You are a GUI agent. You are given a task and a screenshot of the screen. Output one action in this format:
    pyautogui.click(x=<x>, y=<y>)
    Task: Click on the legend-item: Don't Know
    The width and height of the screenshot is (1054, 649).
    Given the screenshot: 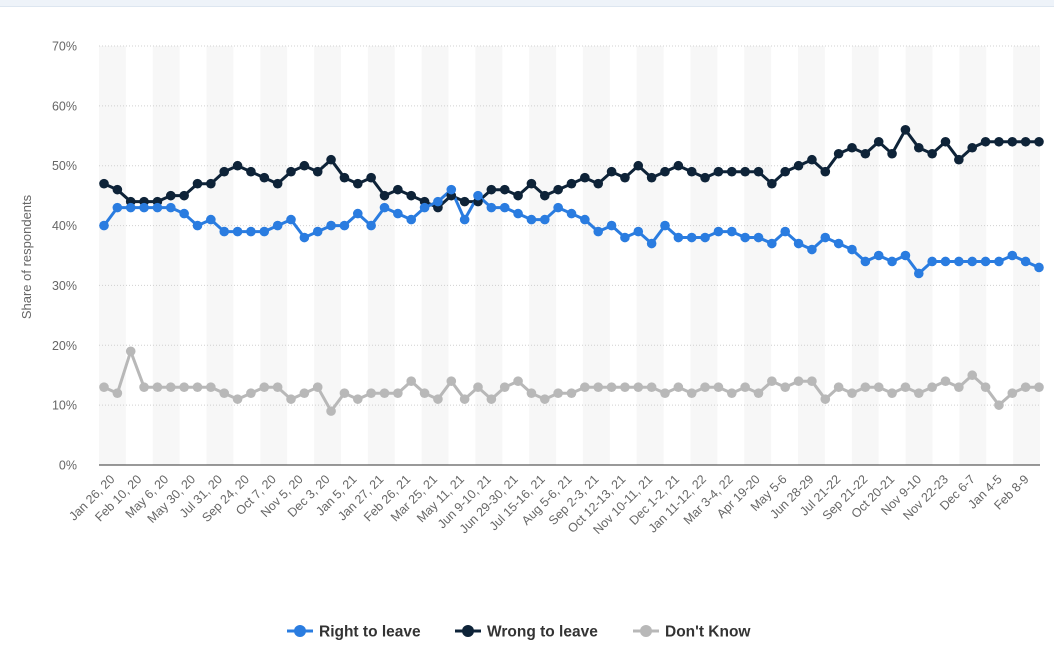 What is the action you would take?
    pyautogui.click(x=692, y=632)
    